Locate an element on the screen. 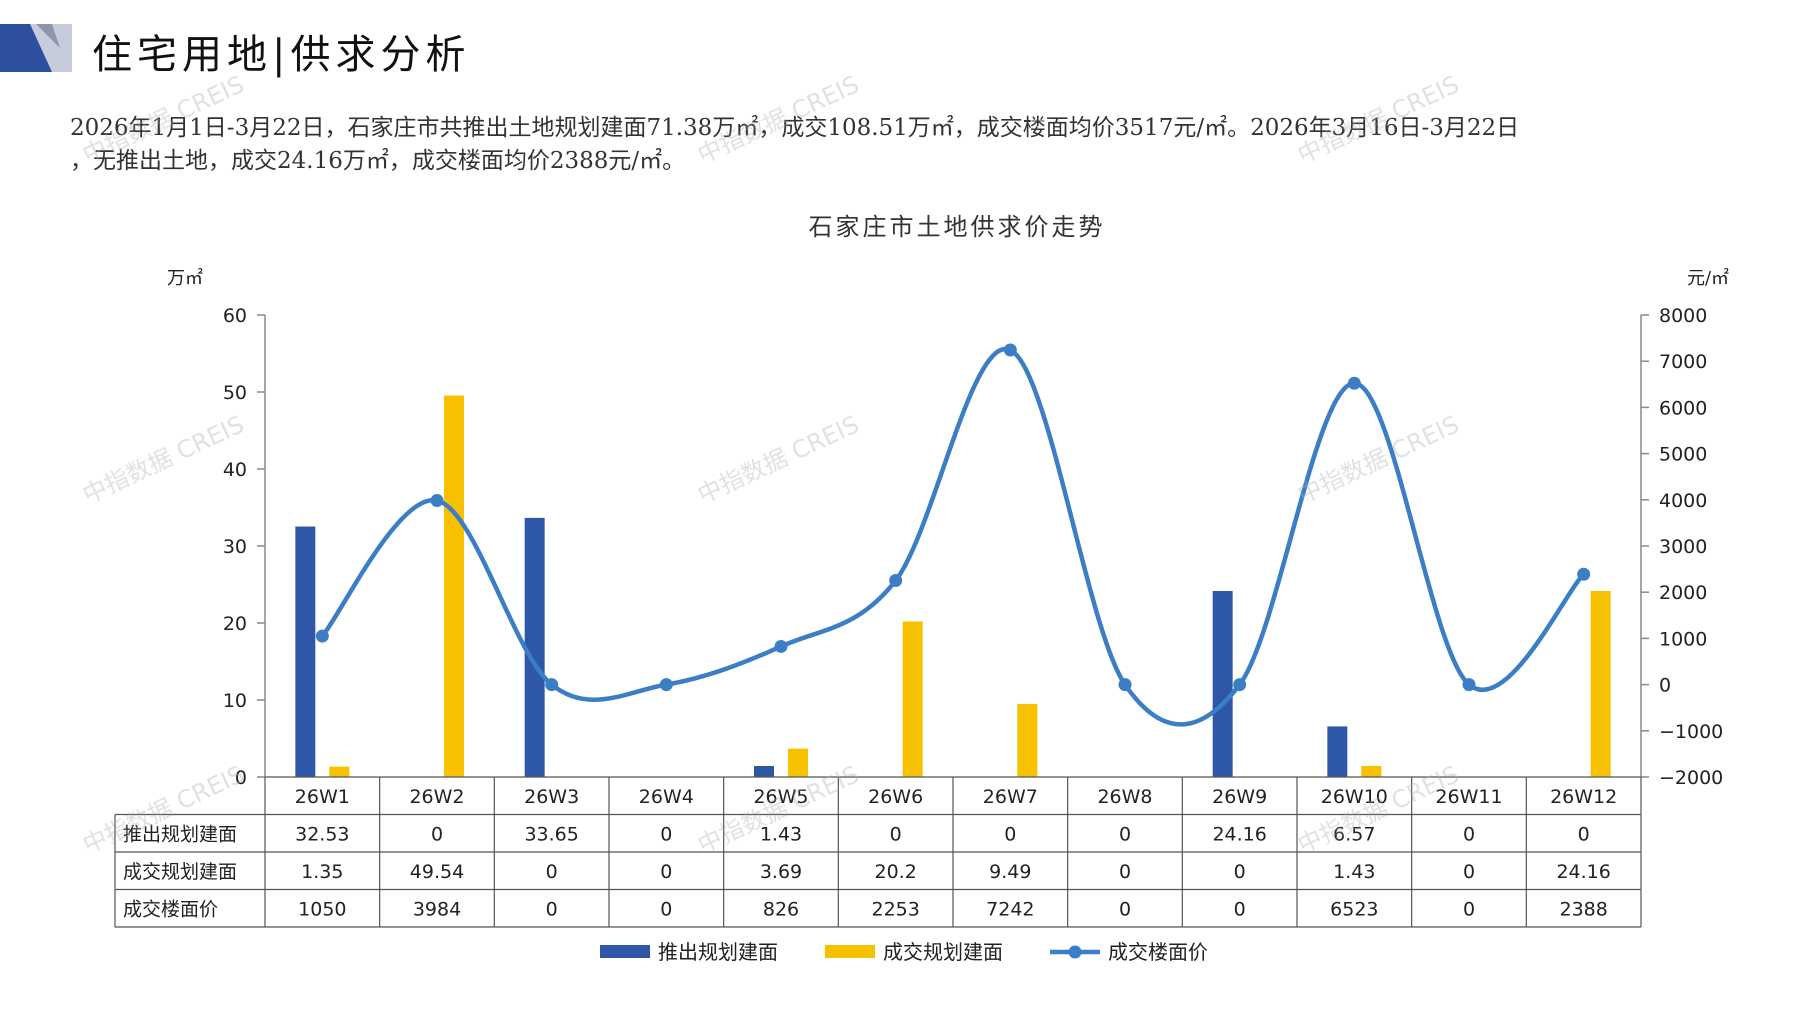 The image size is (1797, 1010). x-axis-category-label: 26W1 is located at coordinates (322, 797).